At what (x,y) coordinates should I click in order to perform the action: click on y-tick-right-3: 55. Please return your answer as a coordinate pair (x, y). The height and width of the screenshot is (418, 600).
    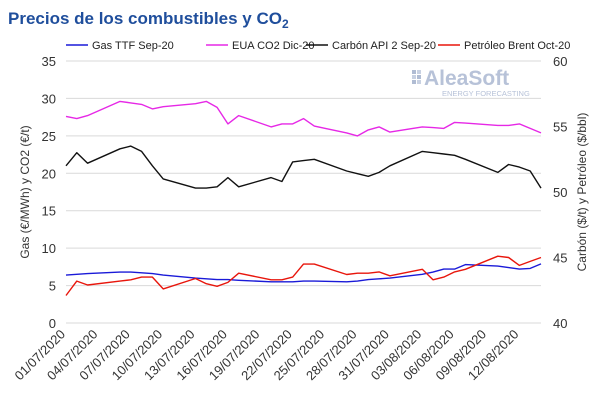
    Looking at the image, I should click on (560, 127).